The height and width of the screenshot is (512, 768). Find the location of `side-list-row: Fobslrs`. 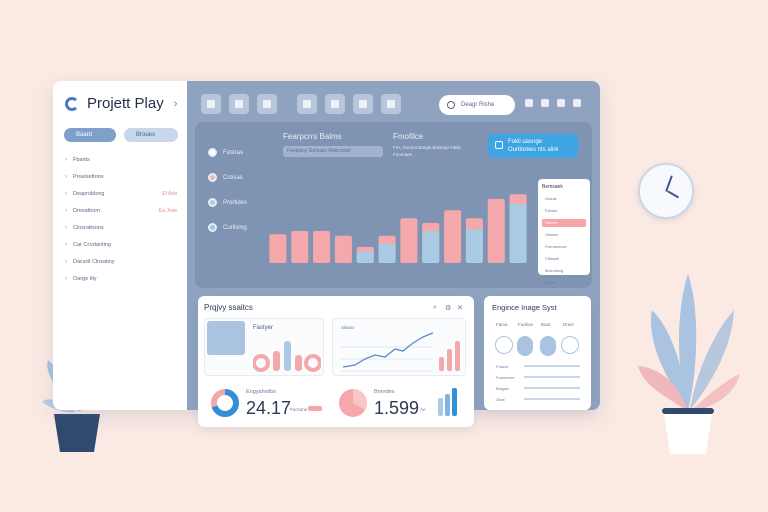

side-list-row: Fobslrs is located at coordinates (551, 211).